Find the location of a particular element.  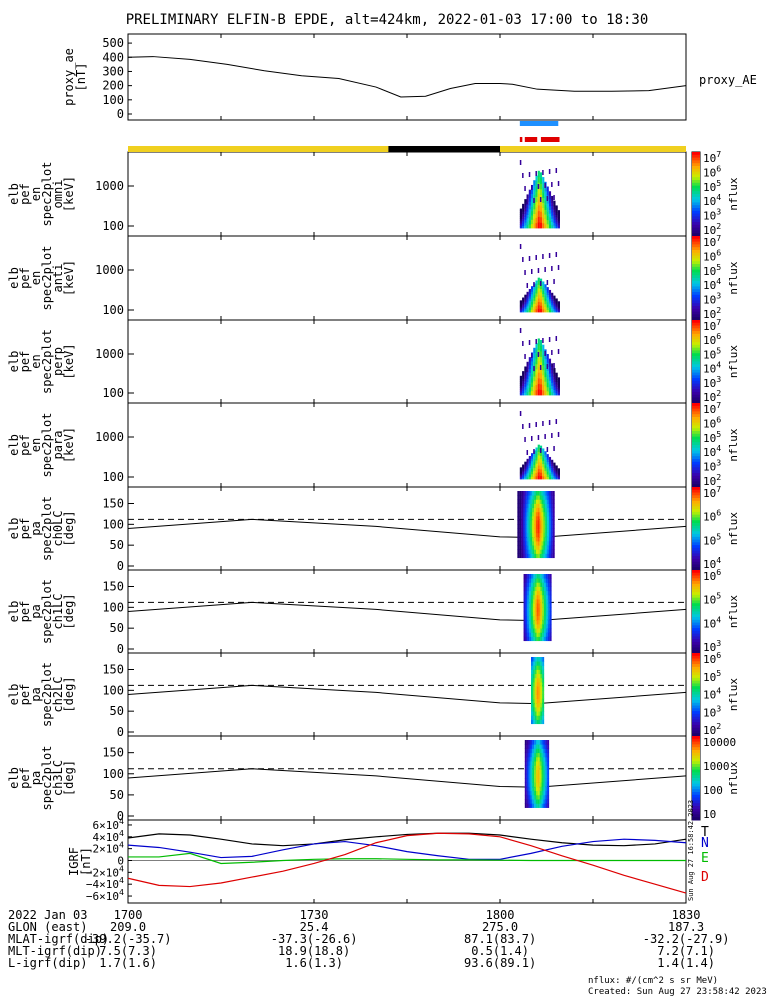

coverage-marker is located at coordinates (550, 139).